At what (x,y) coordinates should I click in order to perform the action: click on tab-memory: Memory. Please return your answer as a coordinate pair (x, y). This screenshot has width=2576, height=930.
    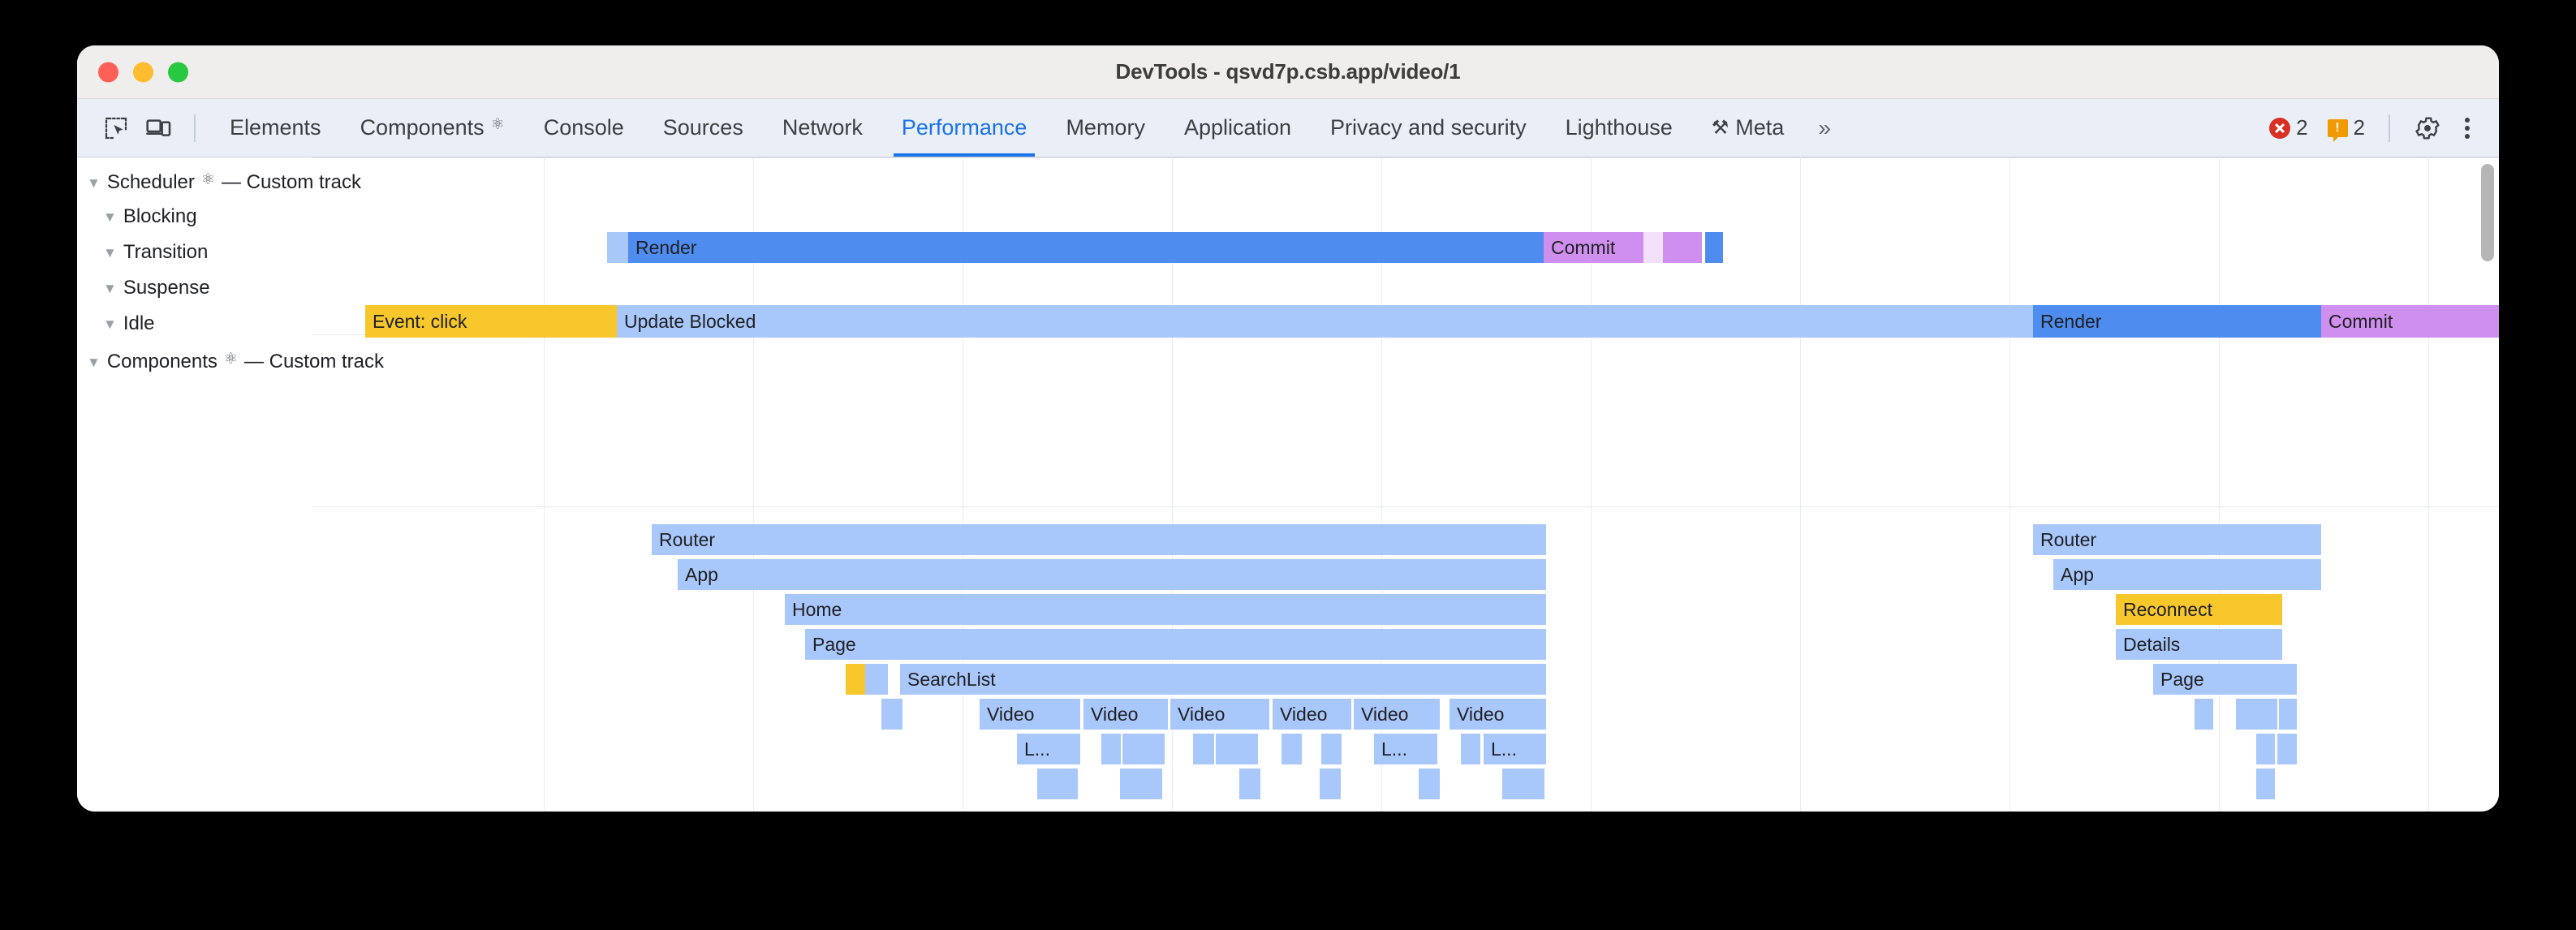
    Looking at the image, I should click on (1106, 128).